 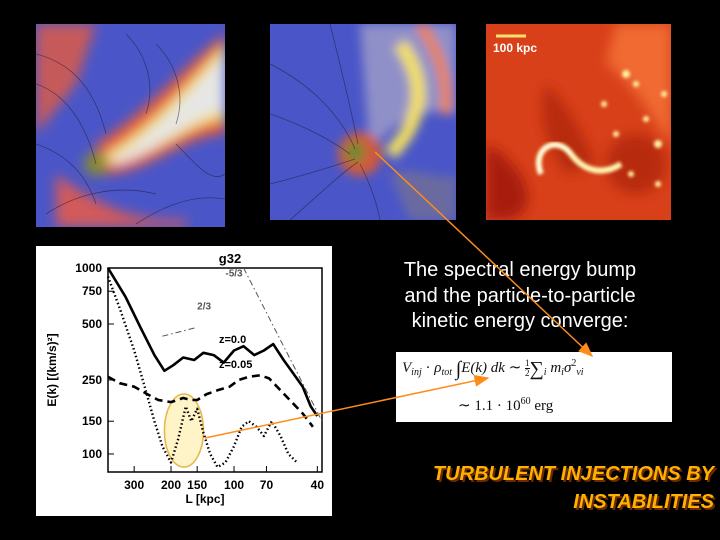 I want to click on chart-annotation: -5/3, so click(x=234, y=274).